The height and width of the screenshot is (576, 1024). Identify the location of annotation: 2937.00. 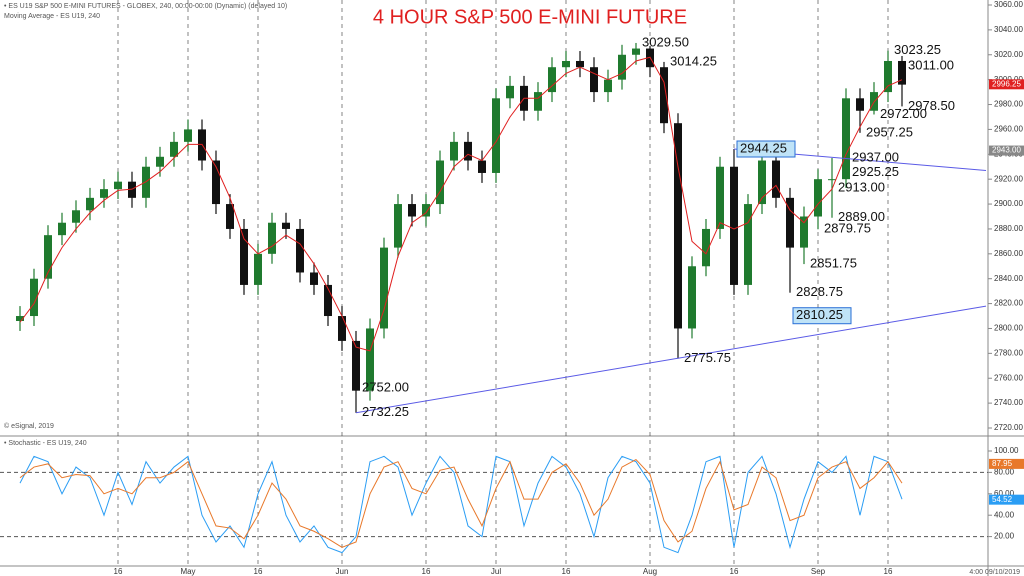
(875, 156).